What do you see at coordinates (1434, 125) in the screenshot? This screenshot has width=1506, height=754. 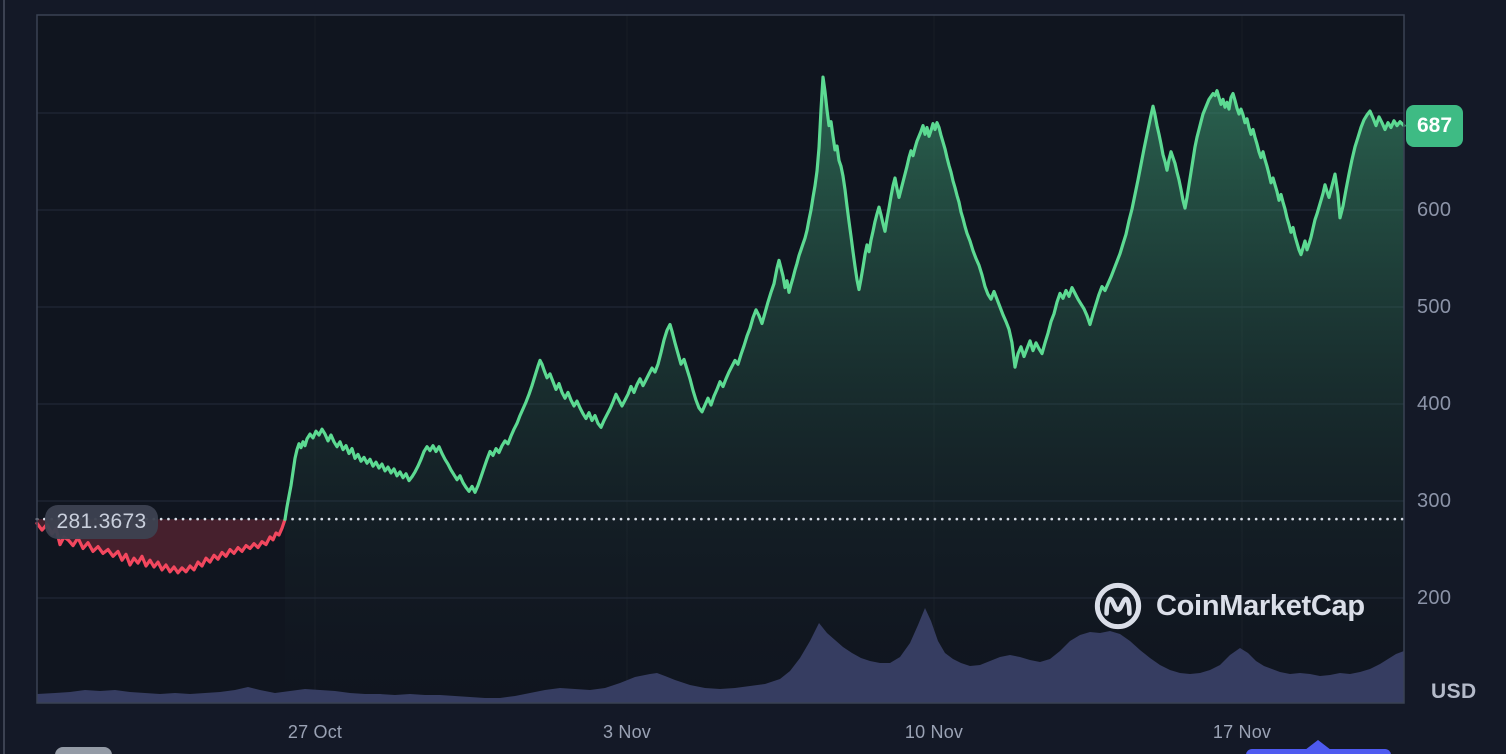 I see `current-price-badge: 687` at bounding box center [1434, 125].